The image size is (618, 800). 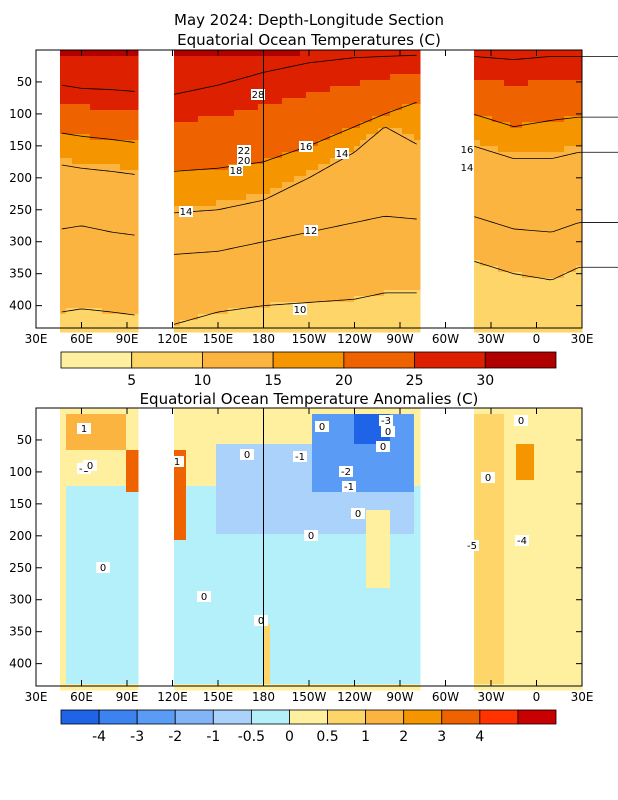 I want to click on contour-label: 28, so click(x=258, y=95).